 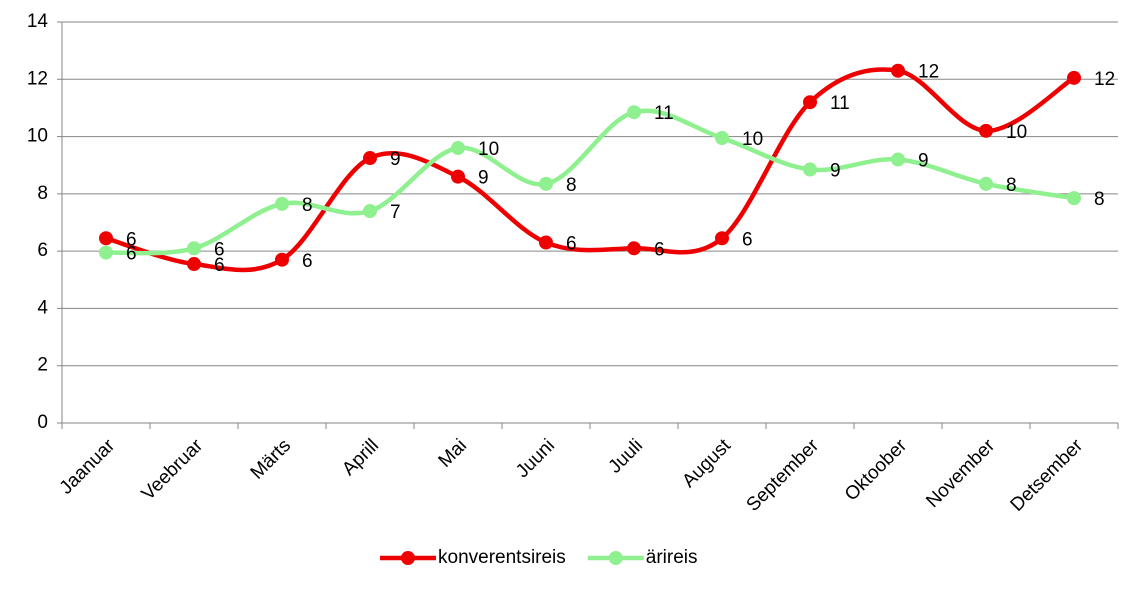 I want to click on x-tick-label: Mai, so click(x=453, y=453).